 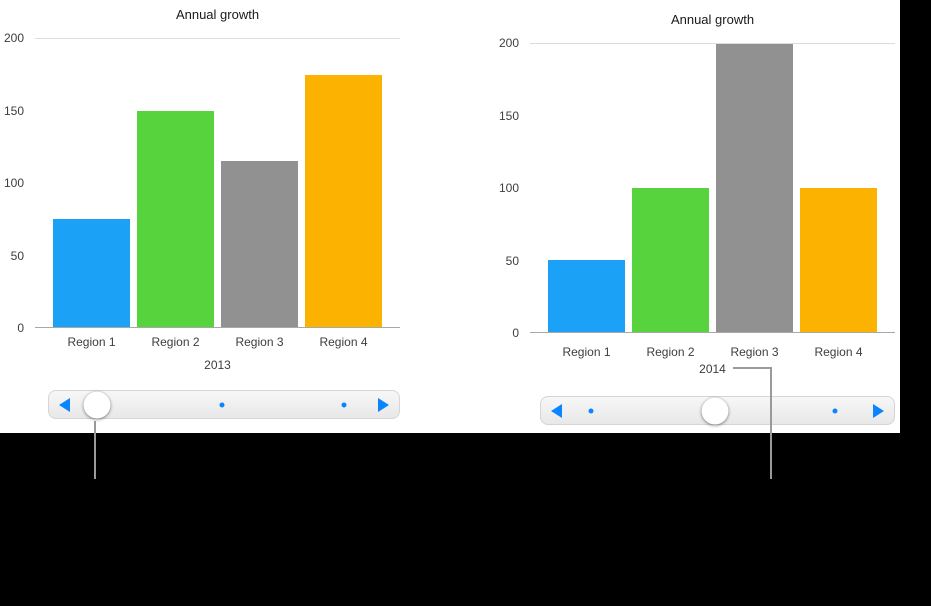 I want to click on year-label: 2014, so click(x=712, y=369).